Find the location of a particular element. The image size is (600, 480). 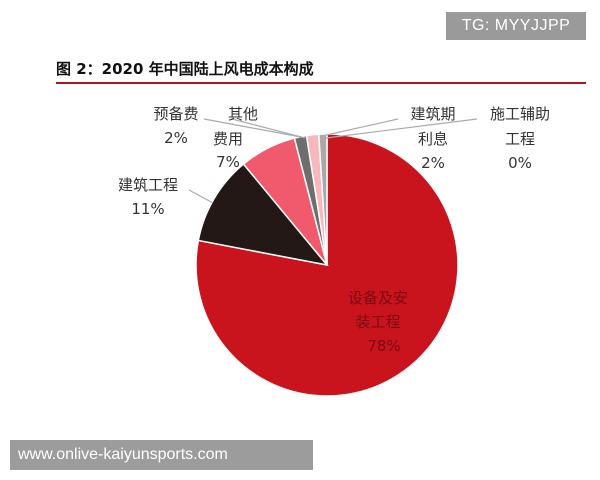

slice-label: 费用 is located at coordinates (228, 139).